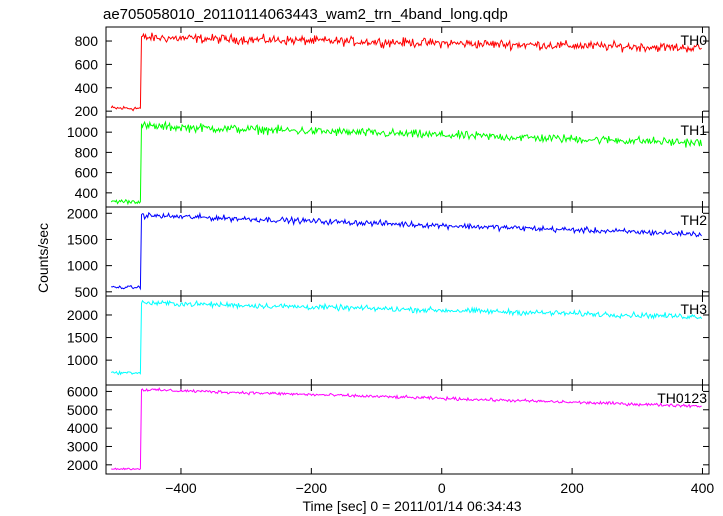  What do you see at coordinates (406, 163) in the screenshot?
I see `series-th1` at bounding box center [406, 163].